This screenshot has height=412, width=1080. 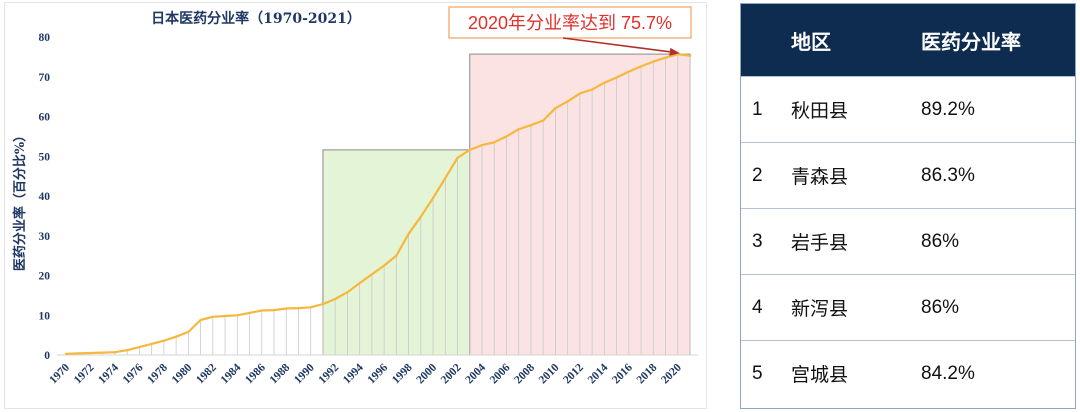 What do you see at coordinates (59, 373) in the screenshot?
I see `x-tick-label: 1970` at bounding box center [59, 373].